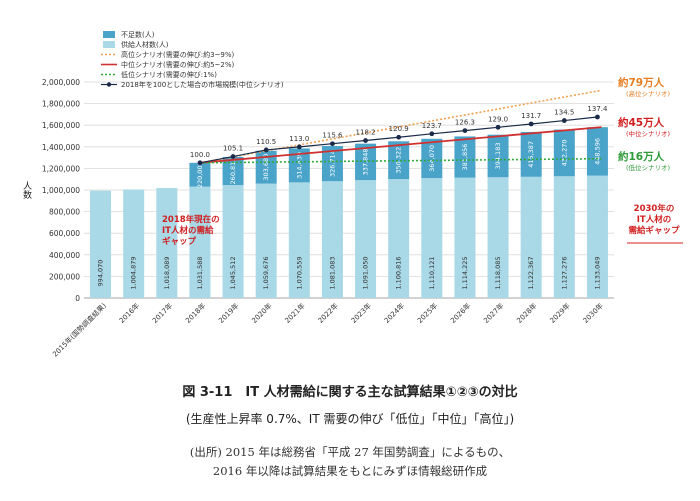 This screenshot has width=700, height=501. What do you see at coordinates (26, 190) in the screenshot?
I see `y-axis-label: 人数` at bounding box center [26, 190].